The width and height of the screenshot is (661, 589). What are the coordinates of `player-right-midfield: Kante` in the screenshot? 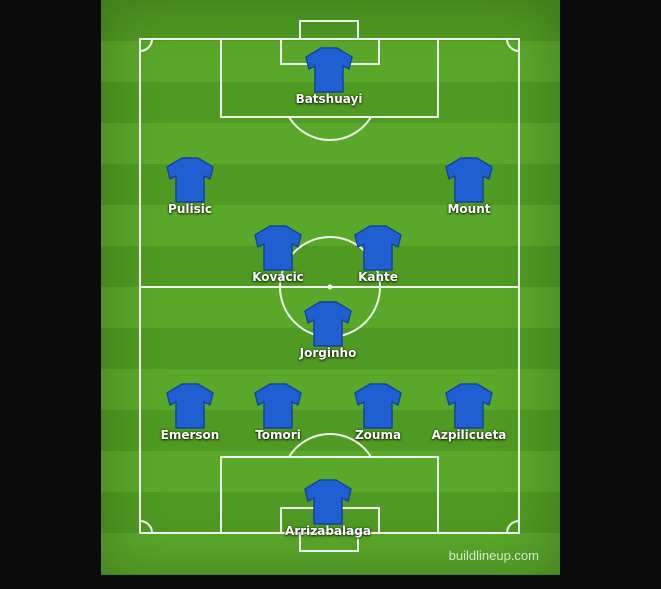 It's located at (378, 254).